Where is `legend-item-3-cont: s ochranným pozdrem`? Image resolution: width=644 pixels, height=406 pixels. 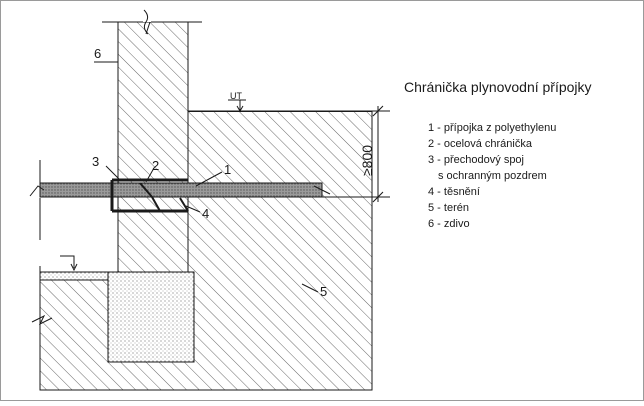
legend-item-3-cont: s ochranným pozdrem is located at coordinates (492, 176).